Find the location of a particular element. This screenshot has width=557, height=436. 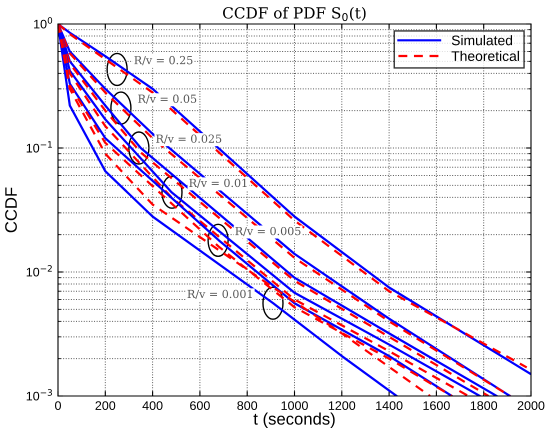

y-tick-label: 10$^{−1}$ is located at coordinates (39, 147).